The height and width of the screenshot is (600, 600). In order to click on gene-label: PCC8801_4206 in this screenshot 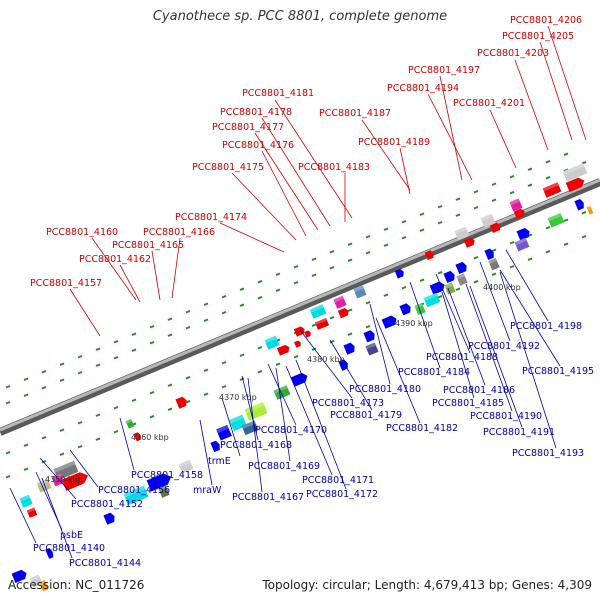, I will do `click(546, 20)`.